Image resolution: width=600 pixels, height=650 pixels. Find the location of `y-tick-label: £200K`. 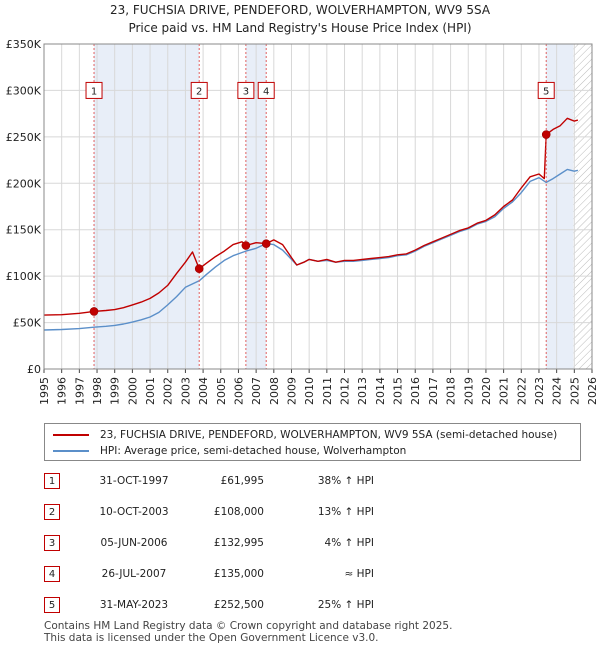

y-tick-label: £200K is located at coordinates (24, 183).